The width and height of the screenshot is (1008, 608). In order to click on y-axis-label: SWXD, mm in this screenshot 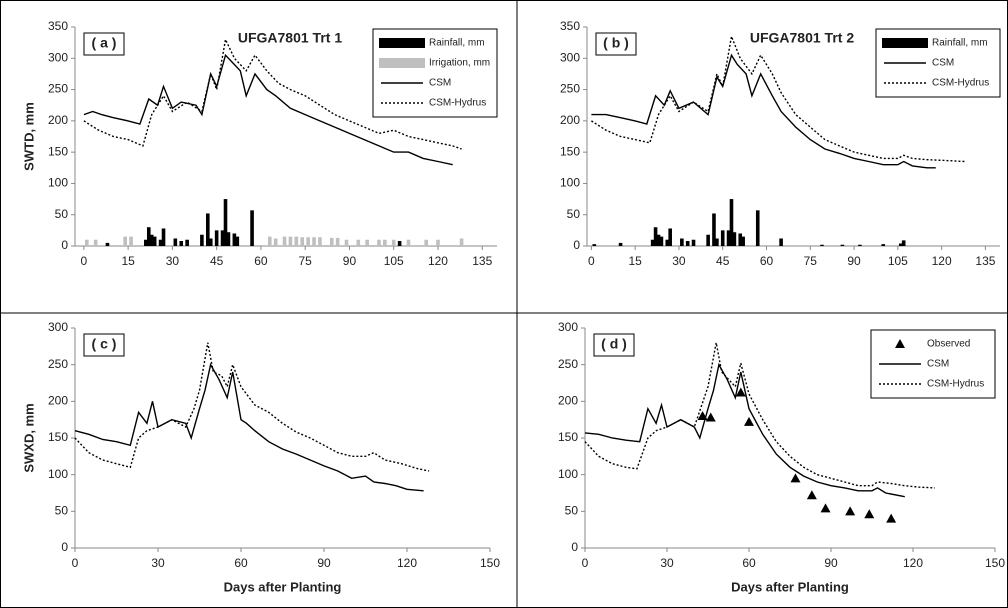, I will do `click(28, 437)`.